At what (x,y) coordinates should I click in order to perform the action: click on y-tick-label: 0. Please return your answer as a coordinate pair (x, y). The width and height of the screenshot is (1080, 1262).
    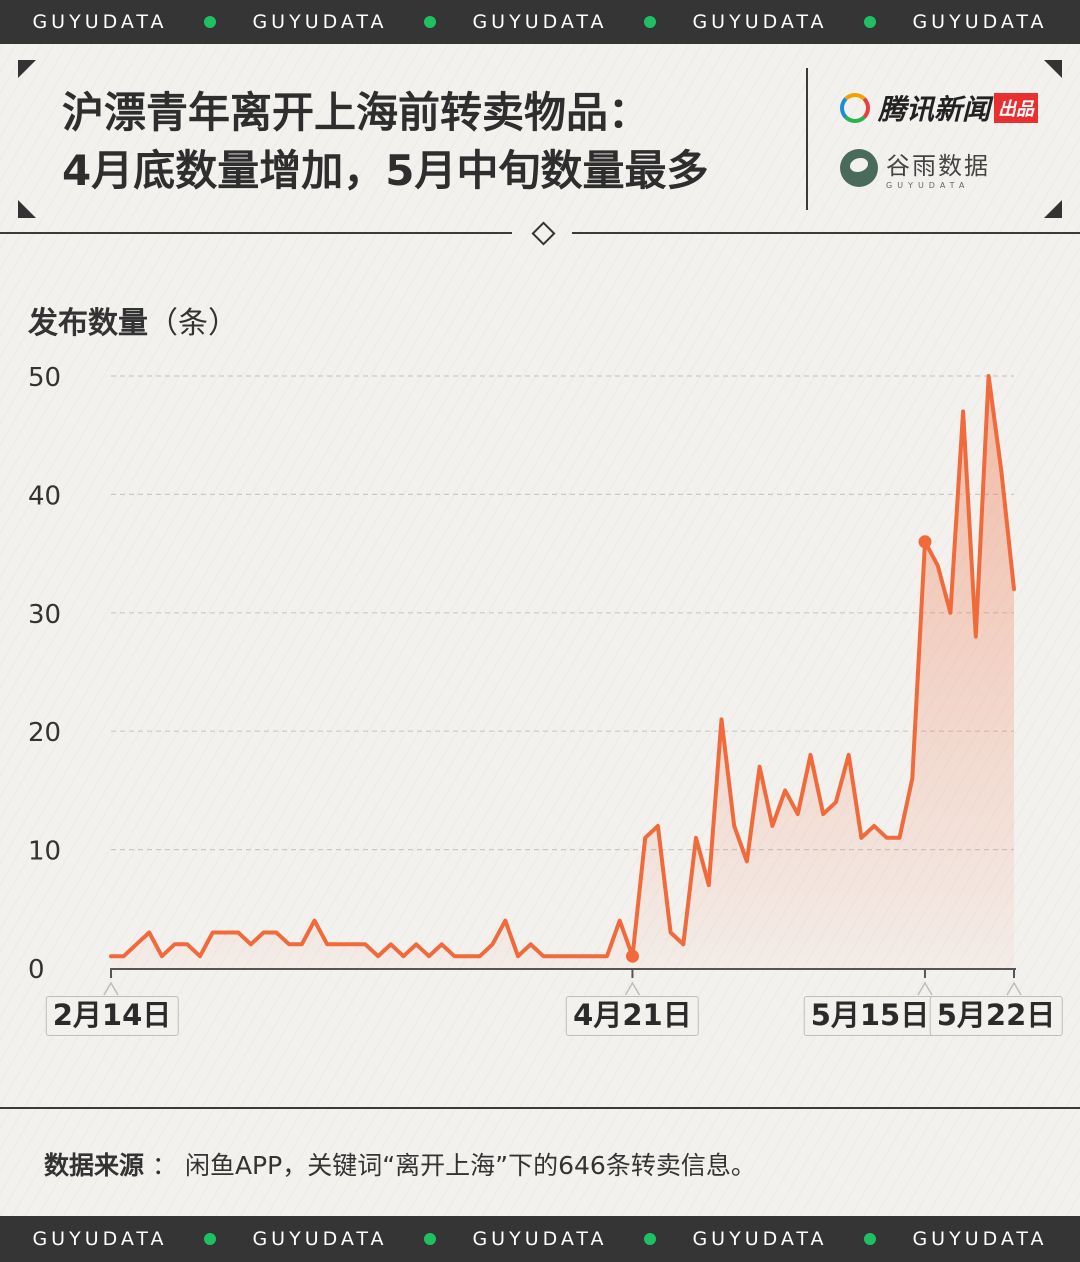
    Looking at the image, I should click on (36, 970).